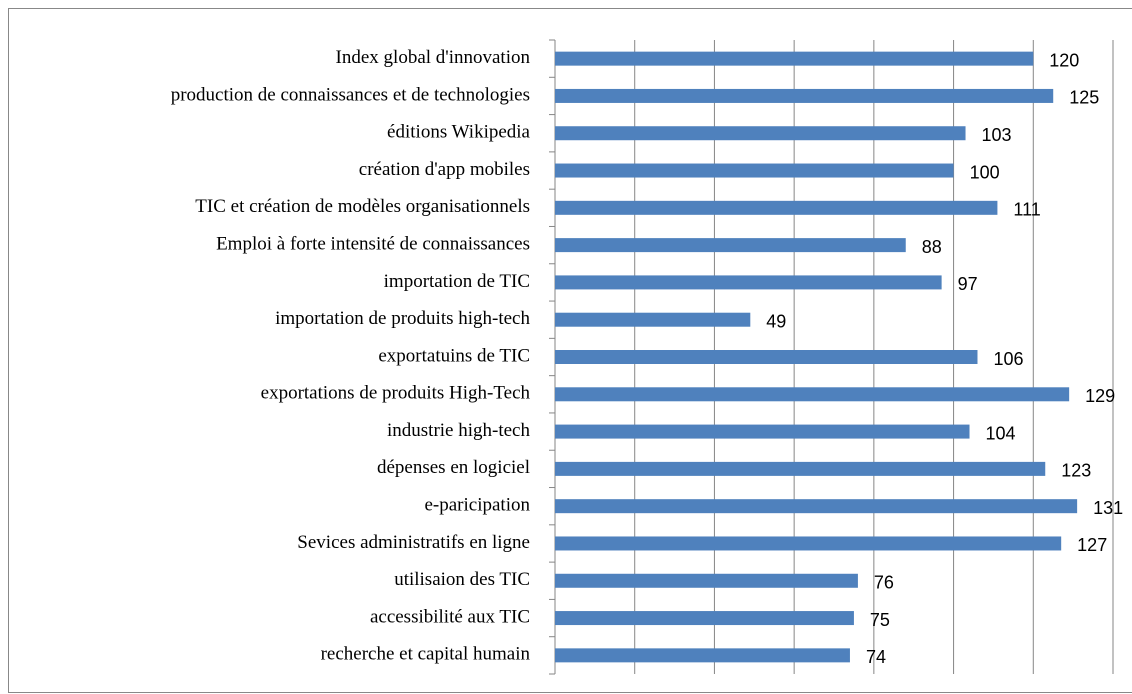  Describe the element at coordinates (433, 57) in the screenshot. I see `y-tick-label: Index global d'innovation` at that location.